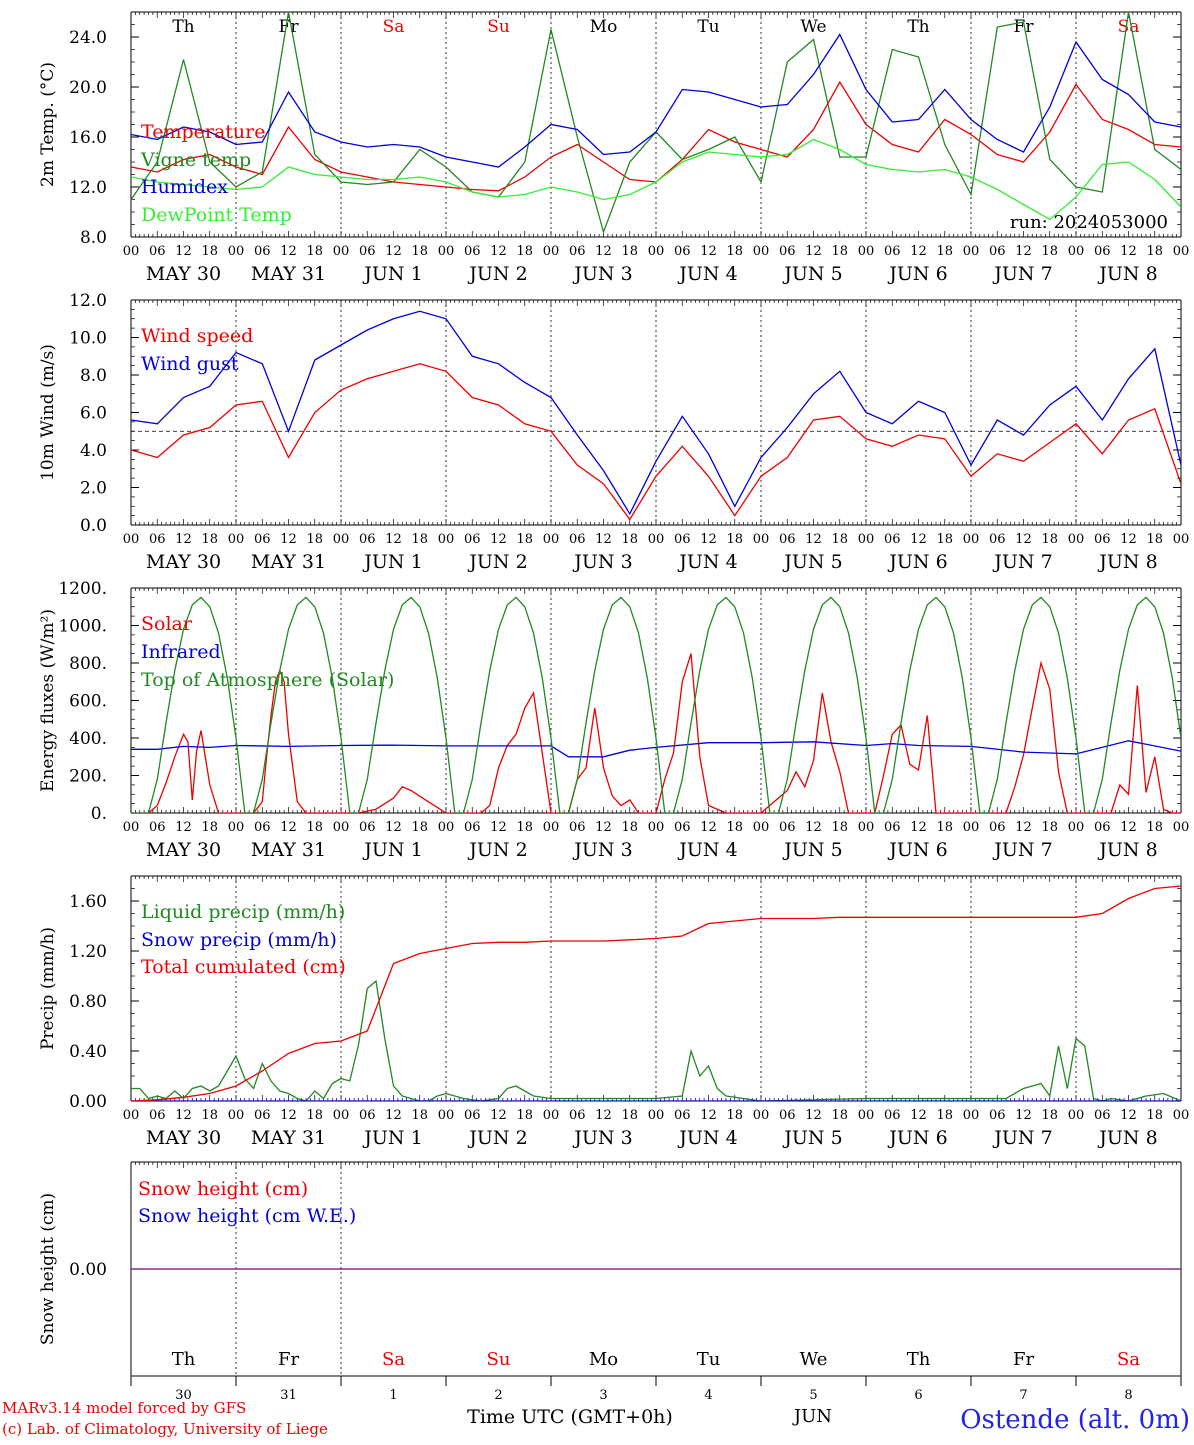 This screenshot has height=1445, width=1194. What do you see at coordinates (919, 1359) in the screenshot?
I see `weekday-label: Th` at bounding box center [919, 1359].